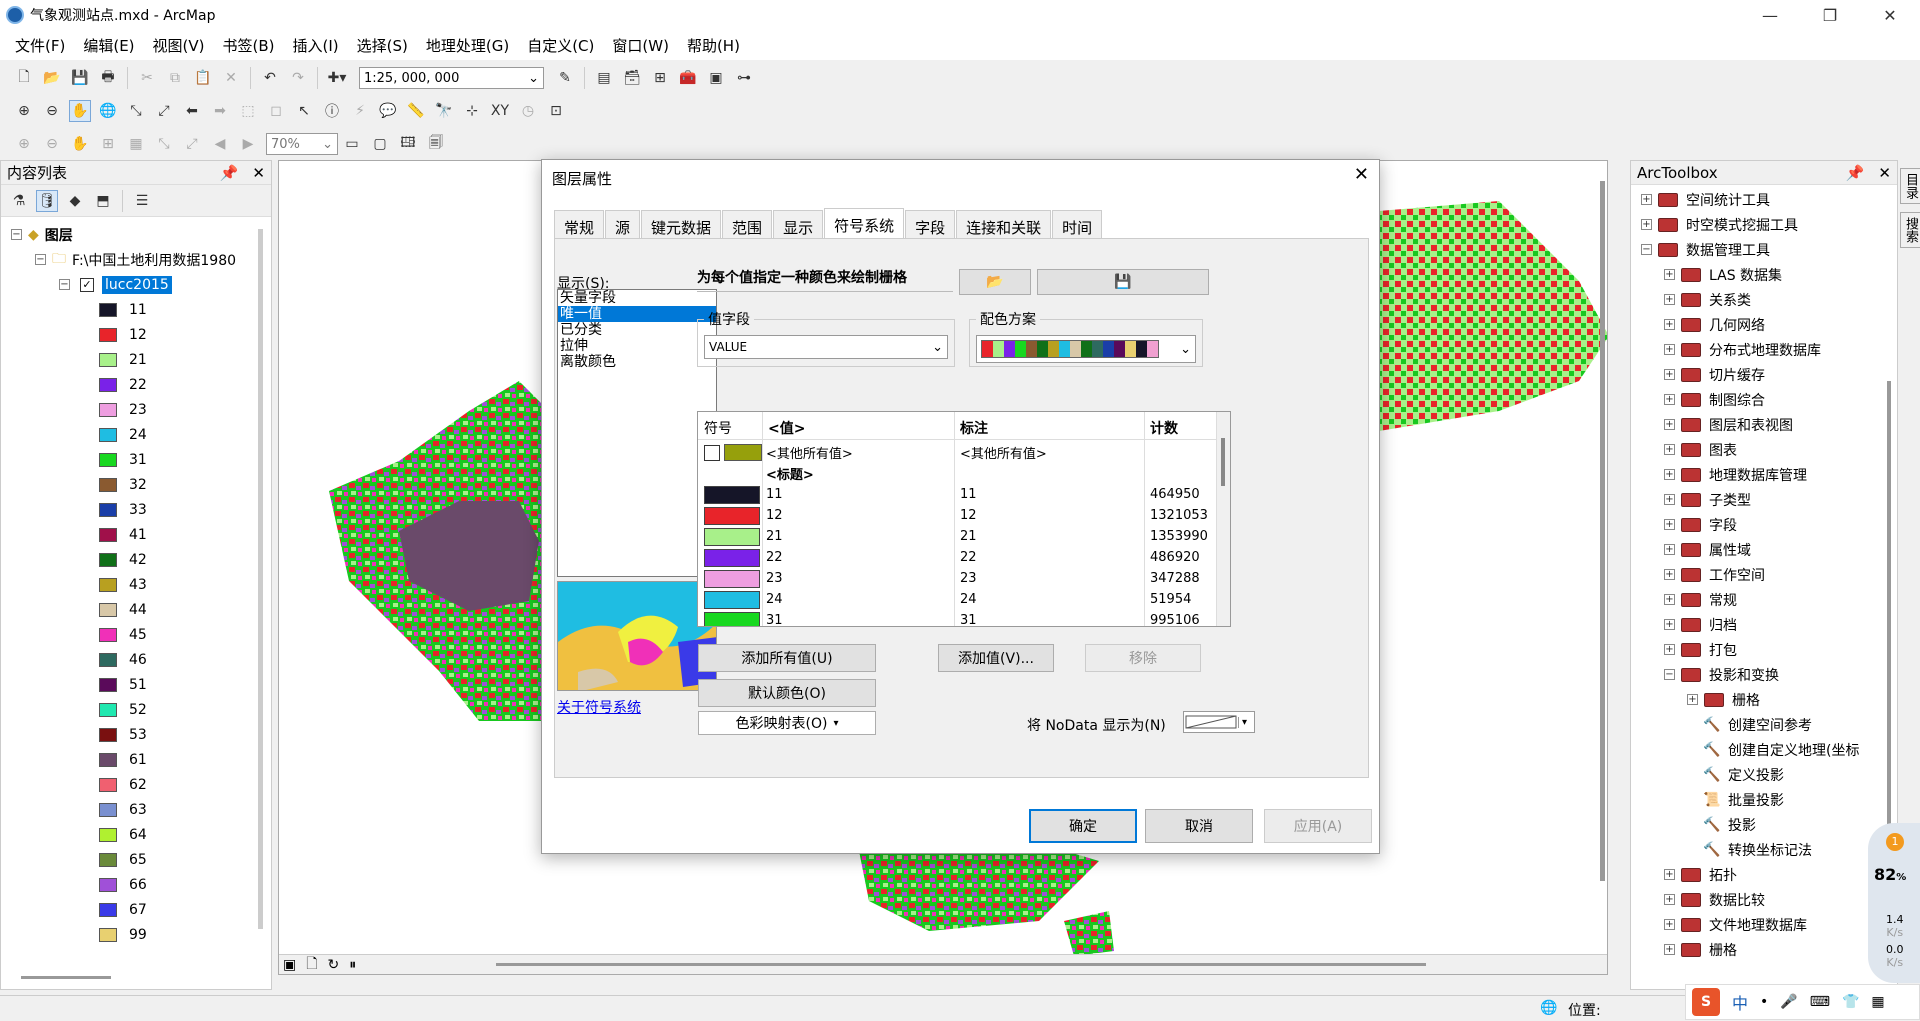 The height and width of the screenshot is (1021, 1920). Describe the element at coordinates (332, 112) in the screenshot. I see `identify-icon: ⓘ` at that location.